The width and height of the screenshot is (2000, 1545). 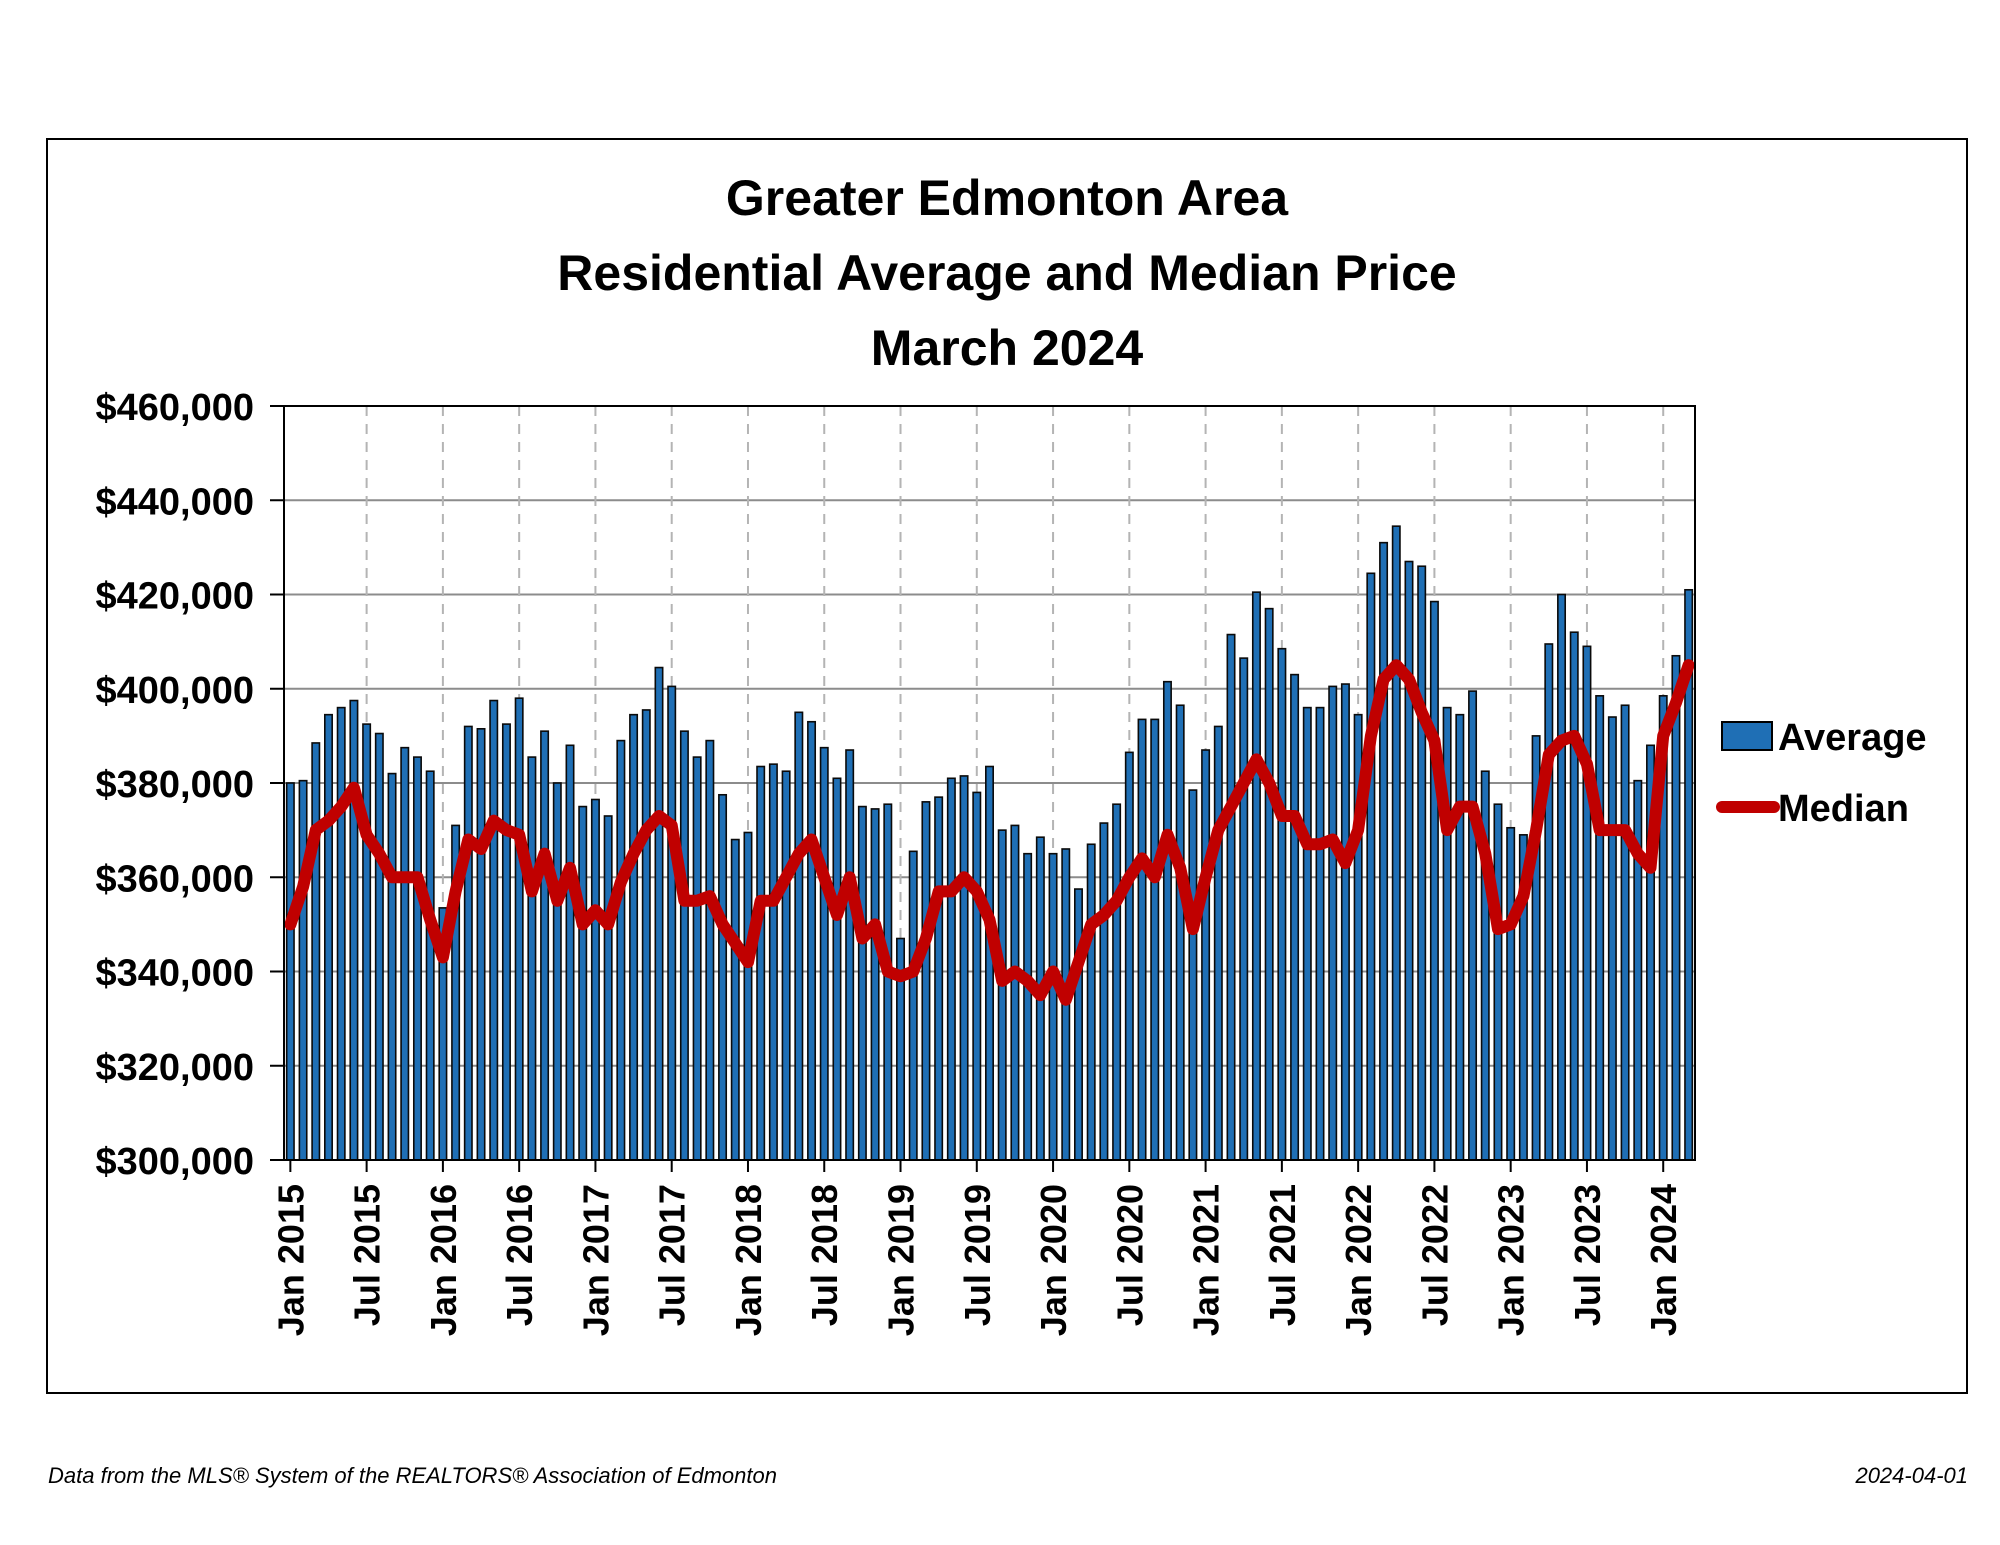 What do you see at coordinates (1843, 809) in the screenshot?
I see `legend-median-label: Median` at bounding box center [1843, 809].